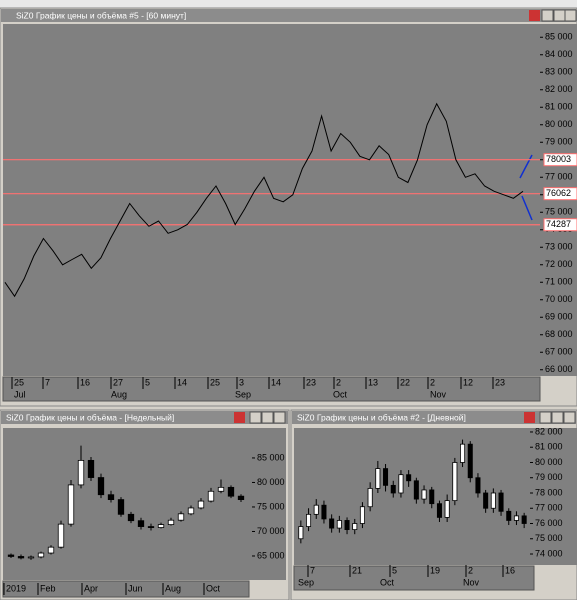 Image resolution: width=577 pixels, height=600 pixels. Describe the element at coordinates (373, 382) in the screenshot. I see `x-tick-label: 13` at that location.